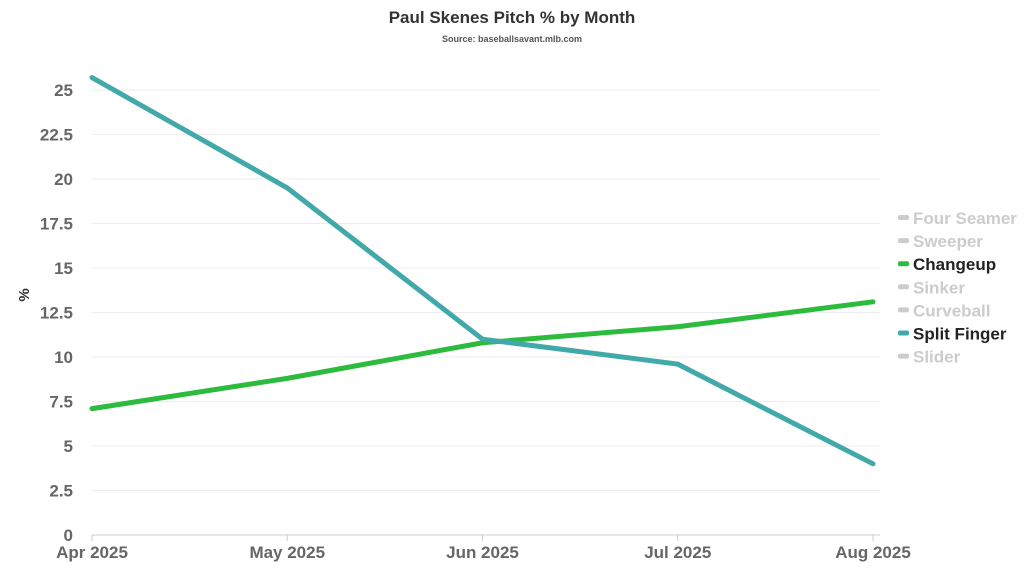 This screenshot has height=576, width=1024. I want to click on x-axis: Apr 2025 May 2025 Jun 2025 Jul 2025 Aug 2025, so click(483, 548).